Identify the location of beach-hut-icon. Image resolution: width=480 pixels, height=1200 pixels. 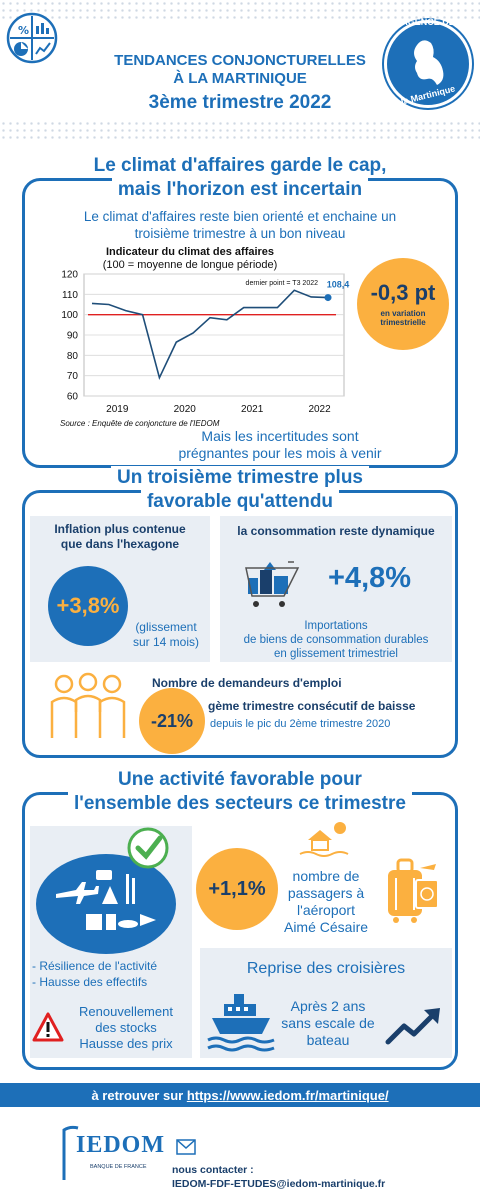
(325, 839).